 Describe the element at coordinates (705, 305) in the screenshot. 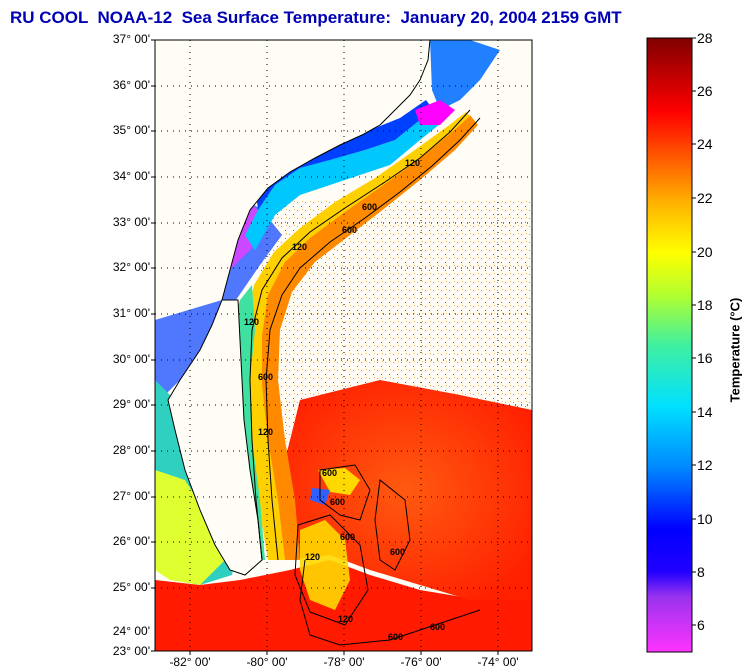

I see `colorbar-tick-label: 18` at that location.